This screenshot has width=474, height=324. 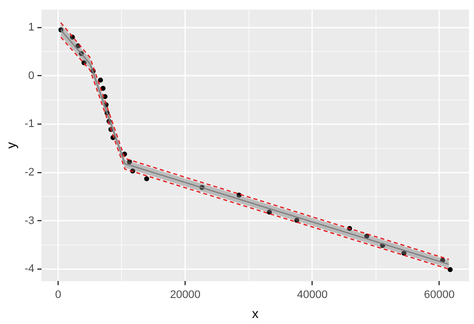 I want to click on y-tick-label: -3, so click(x=29, y=220).